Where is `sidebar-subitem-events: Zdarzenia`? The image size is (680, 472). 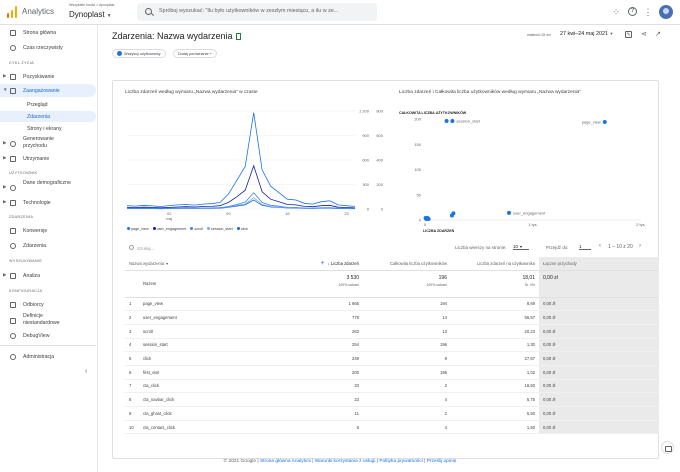 sidebar-subitem-events: Zdarzenia is located at coordinates (48, 116).